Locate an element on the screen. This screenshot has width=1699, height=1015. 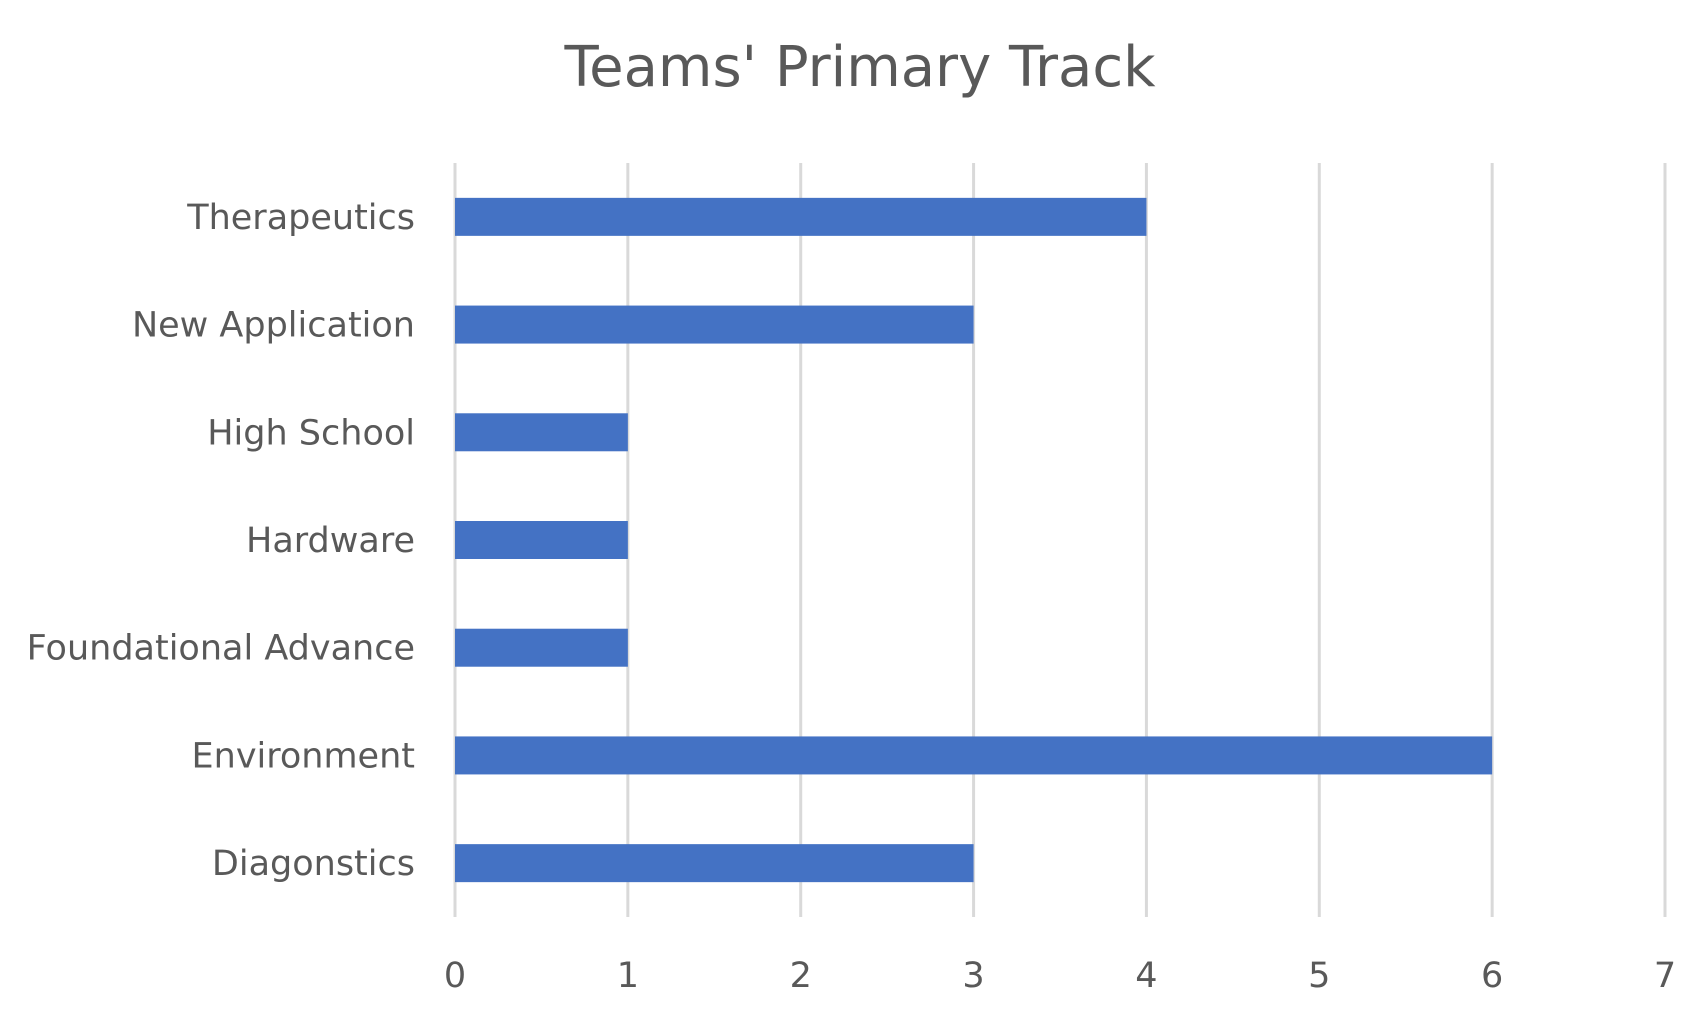
chart-title: Teams' Primary Track is located at coordinates (859, 67).